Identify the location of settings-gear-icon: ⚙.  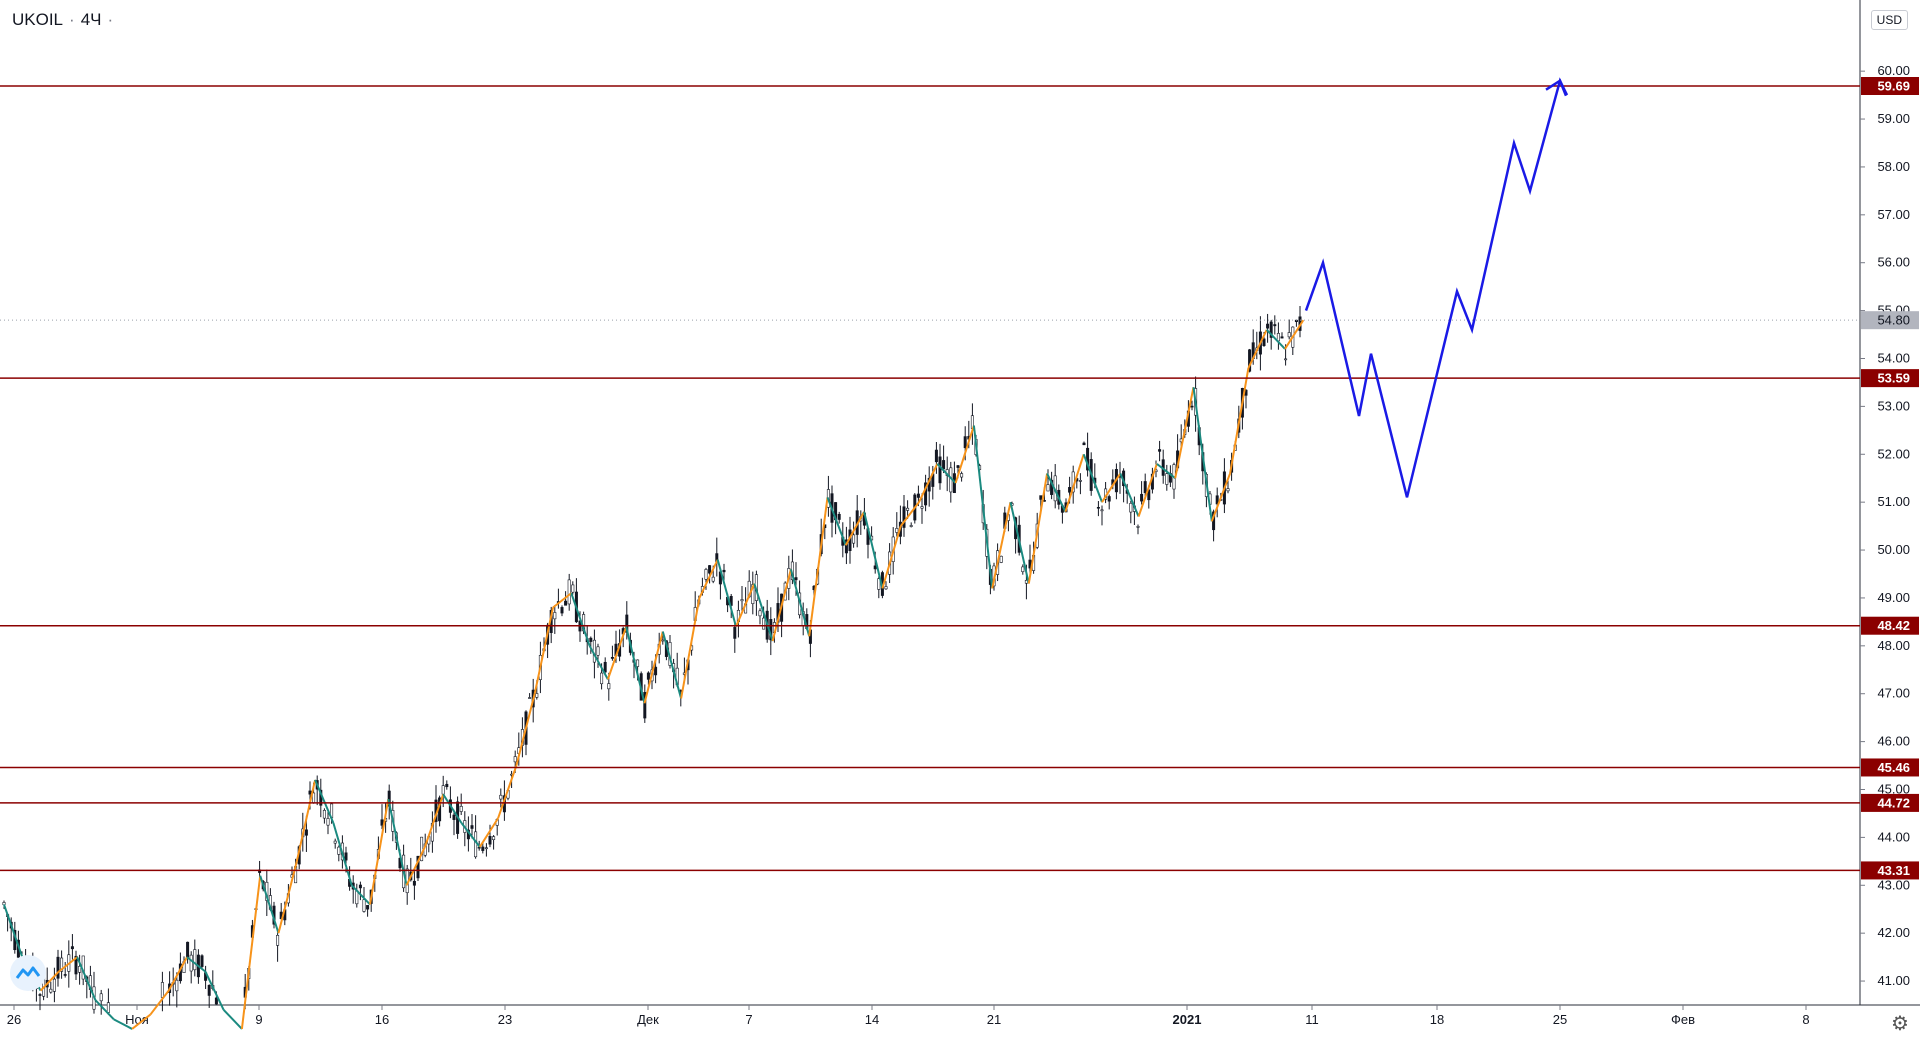
(1900, 1024).